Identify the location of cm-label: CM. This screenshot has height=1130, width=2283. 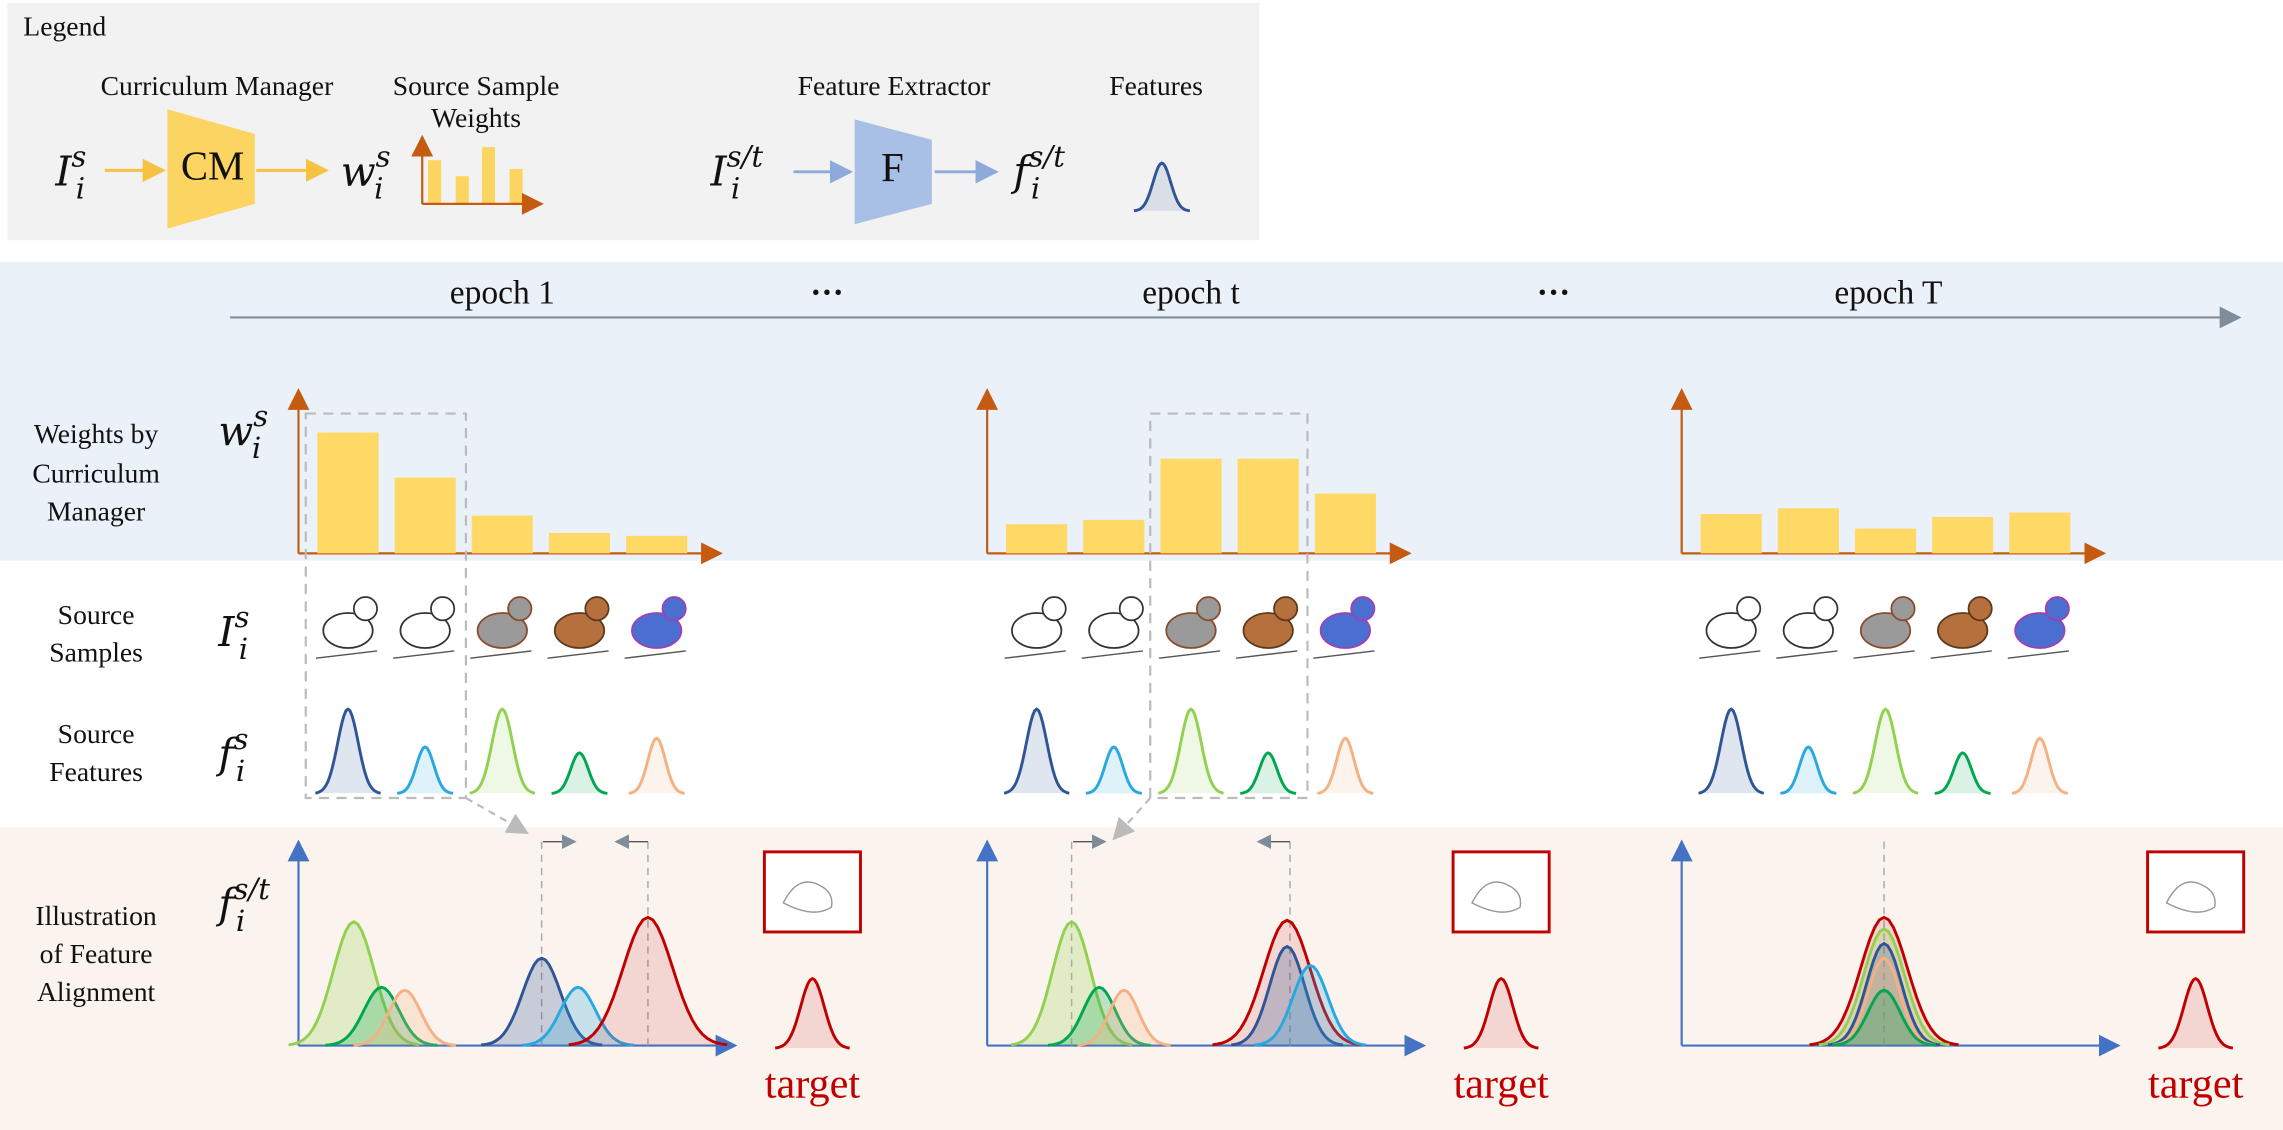
(212, 166).